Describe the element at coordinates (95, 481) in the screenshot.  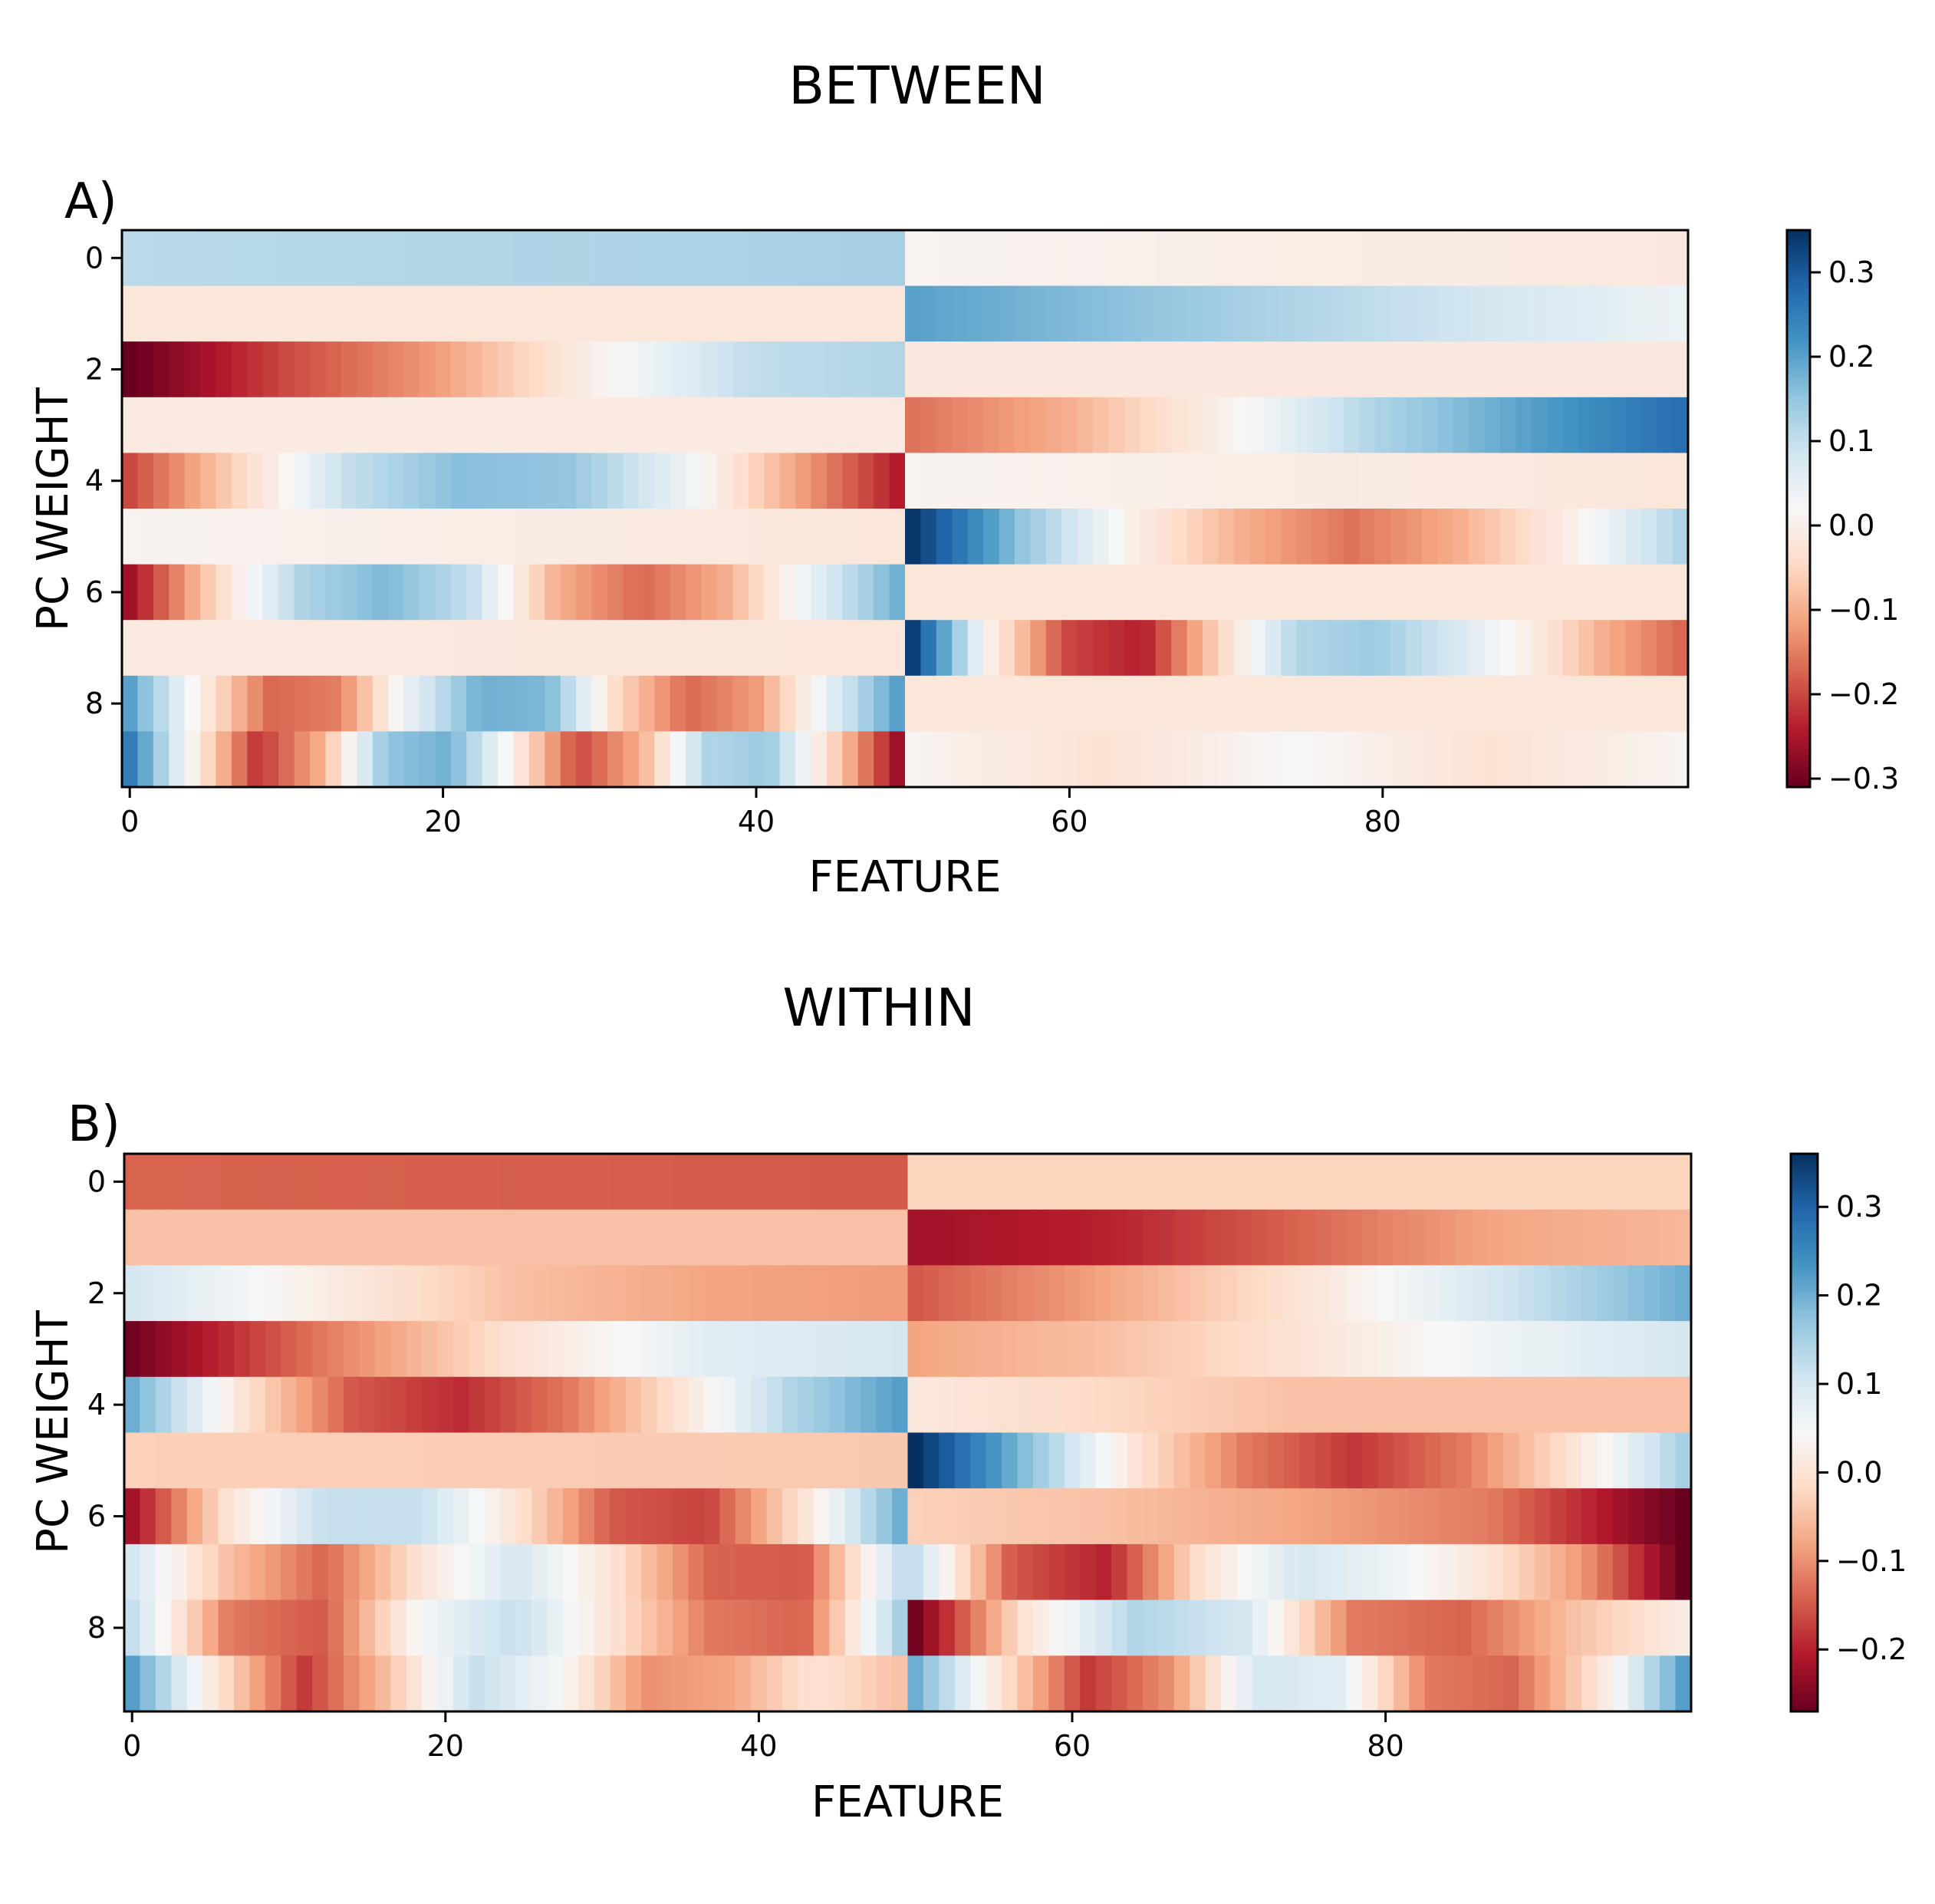
I see `y-tick-label: 4` at that location.